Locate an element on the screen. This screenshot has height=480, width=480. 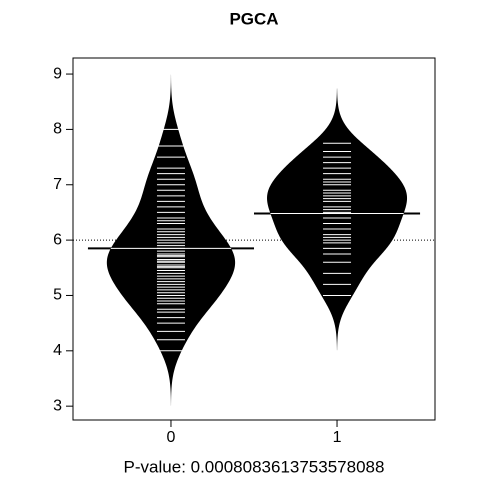
y-tick-label: 9 is located at coordinates (57, 73).